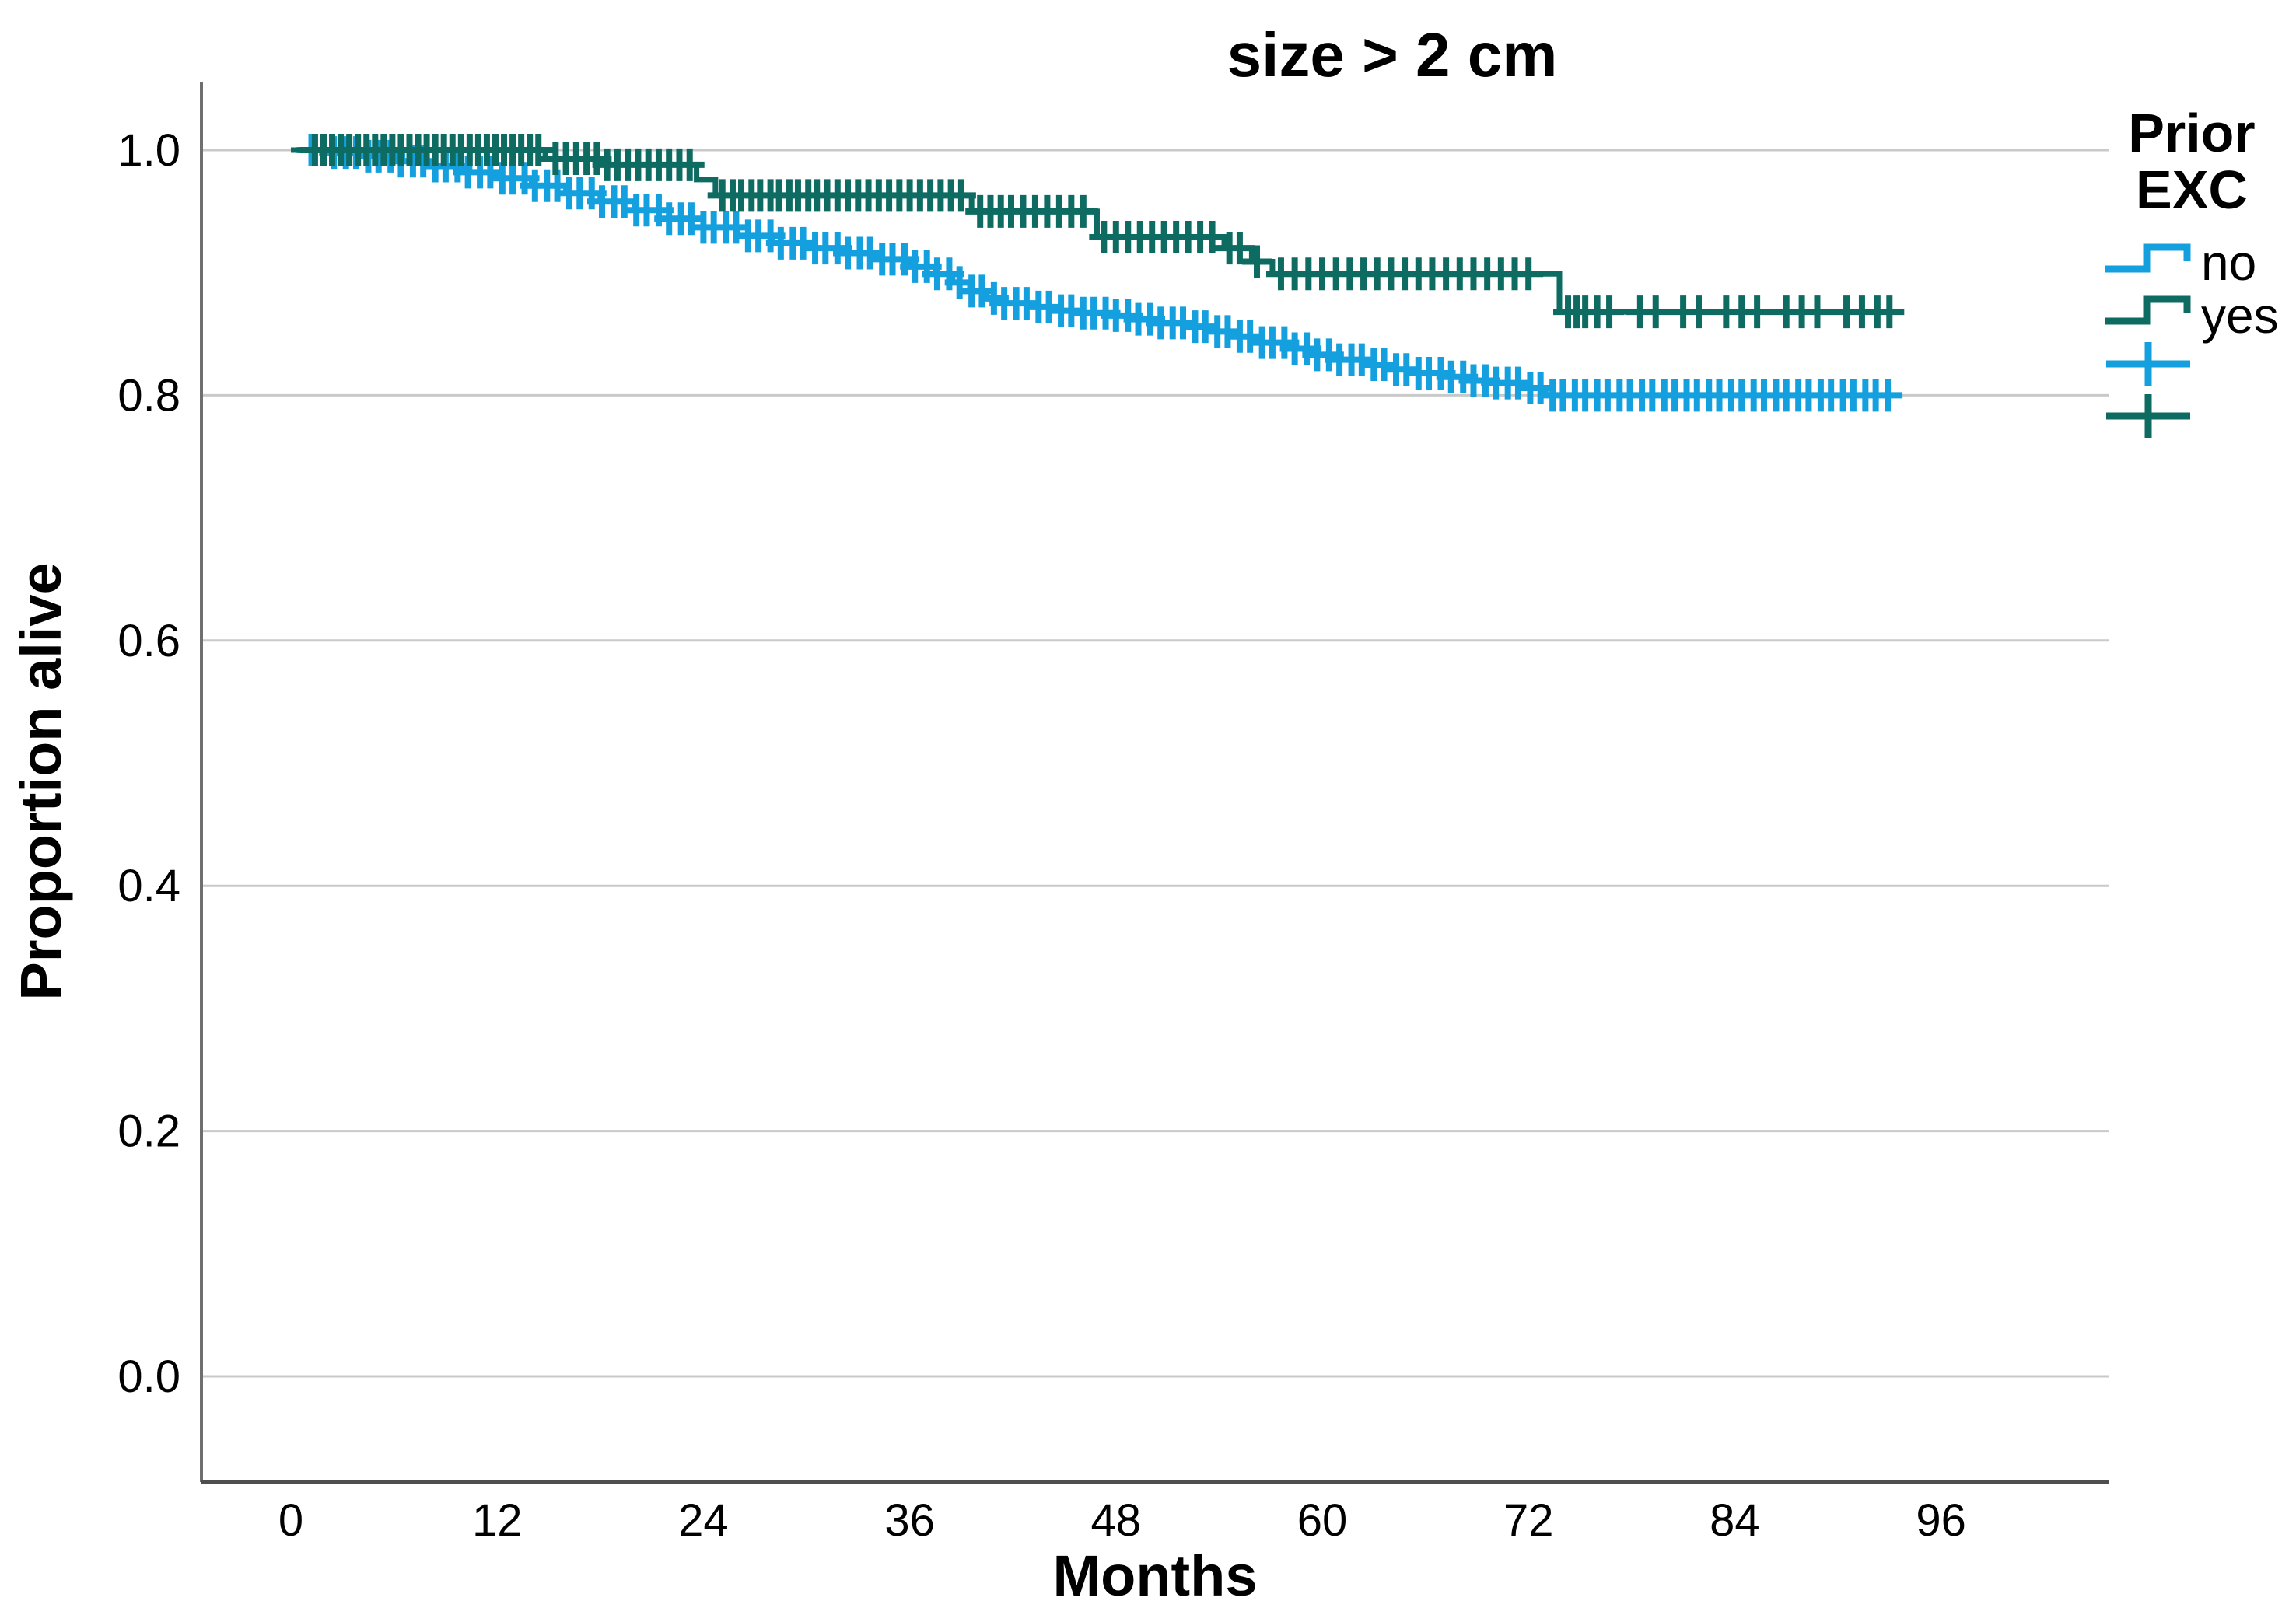 Image resolution: width=2296 pixels, height=1622 pixels. What do you see at coordinates (41, 781) in the screenshot?
I see `y-axis-title: Proportion alive` at bounding box center [41, 781].